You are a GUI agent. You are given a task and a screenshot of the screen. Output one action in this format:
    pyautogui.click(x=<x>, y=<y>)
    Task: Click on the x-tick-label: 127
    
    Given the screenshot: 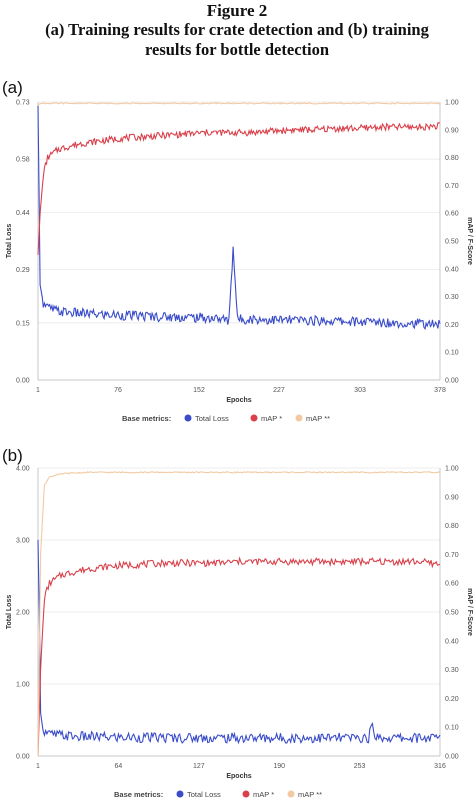 What is the action you would take?
    pyautogui.click(x=199, y=766)
    